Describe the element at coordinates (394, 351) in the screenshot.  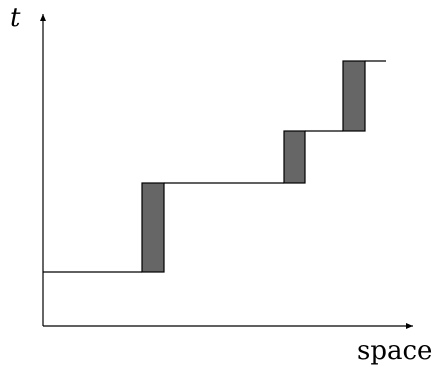
I see `x-axis-label: space` at that location.